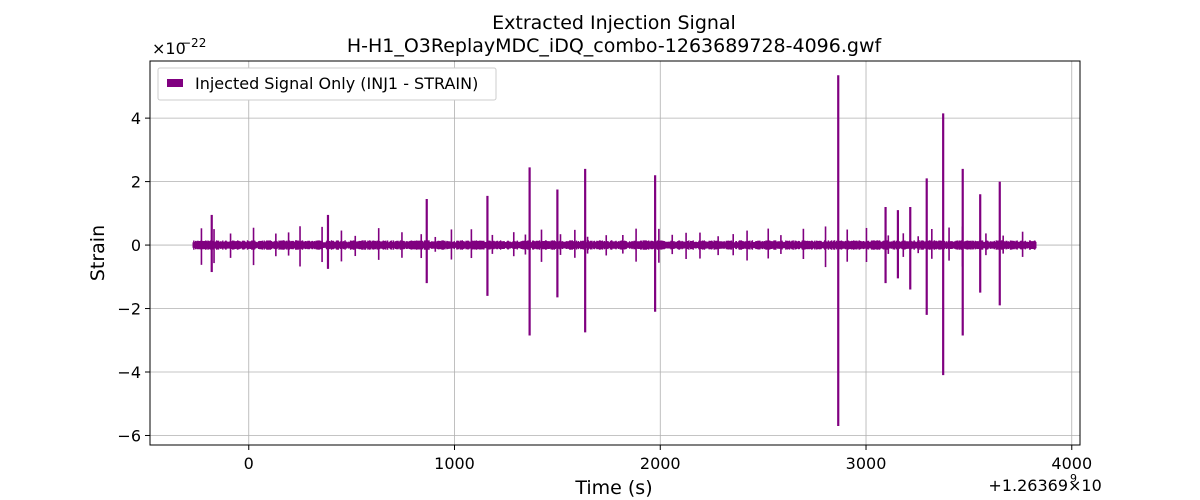 This screenshot has width=1200, height=500. What do you see at coordinates (175, 83) in the screenshot?
I see `legend-swatch` at bounding box center [175, 83].